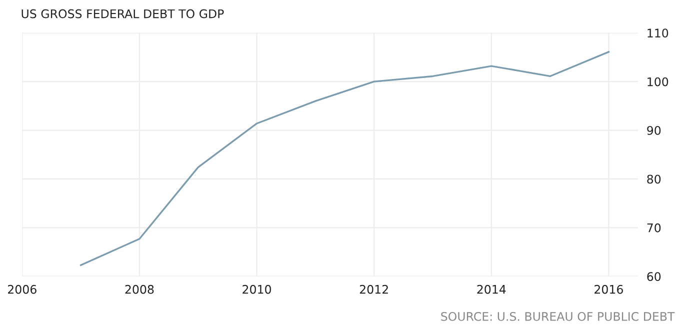  What do you see at coordinates (654, 227) in the screenshot?
I see `y-tick-label: 70` at bounding box center [654, 227].